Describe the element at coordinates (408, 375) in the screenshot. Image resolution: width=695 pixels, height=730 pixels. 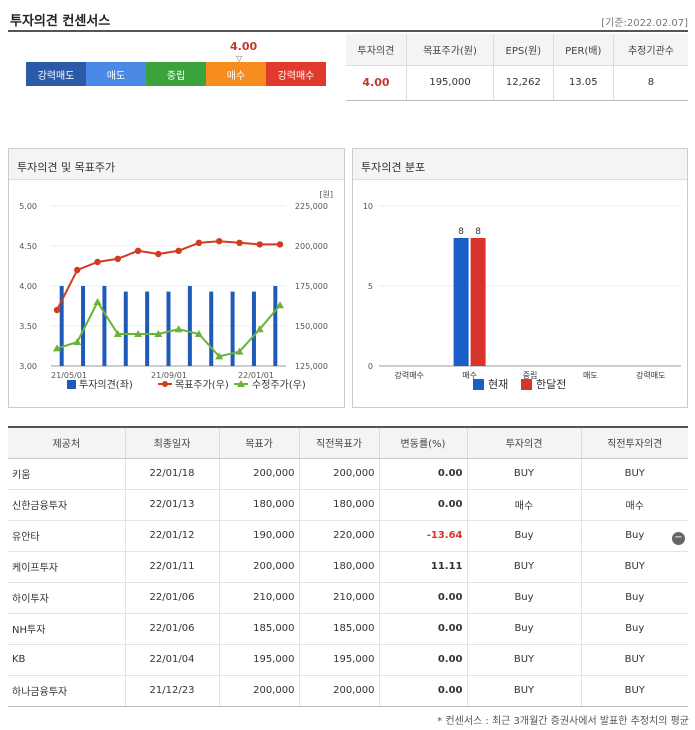
I see `category-label: 강력매수` at that location.